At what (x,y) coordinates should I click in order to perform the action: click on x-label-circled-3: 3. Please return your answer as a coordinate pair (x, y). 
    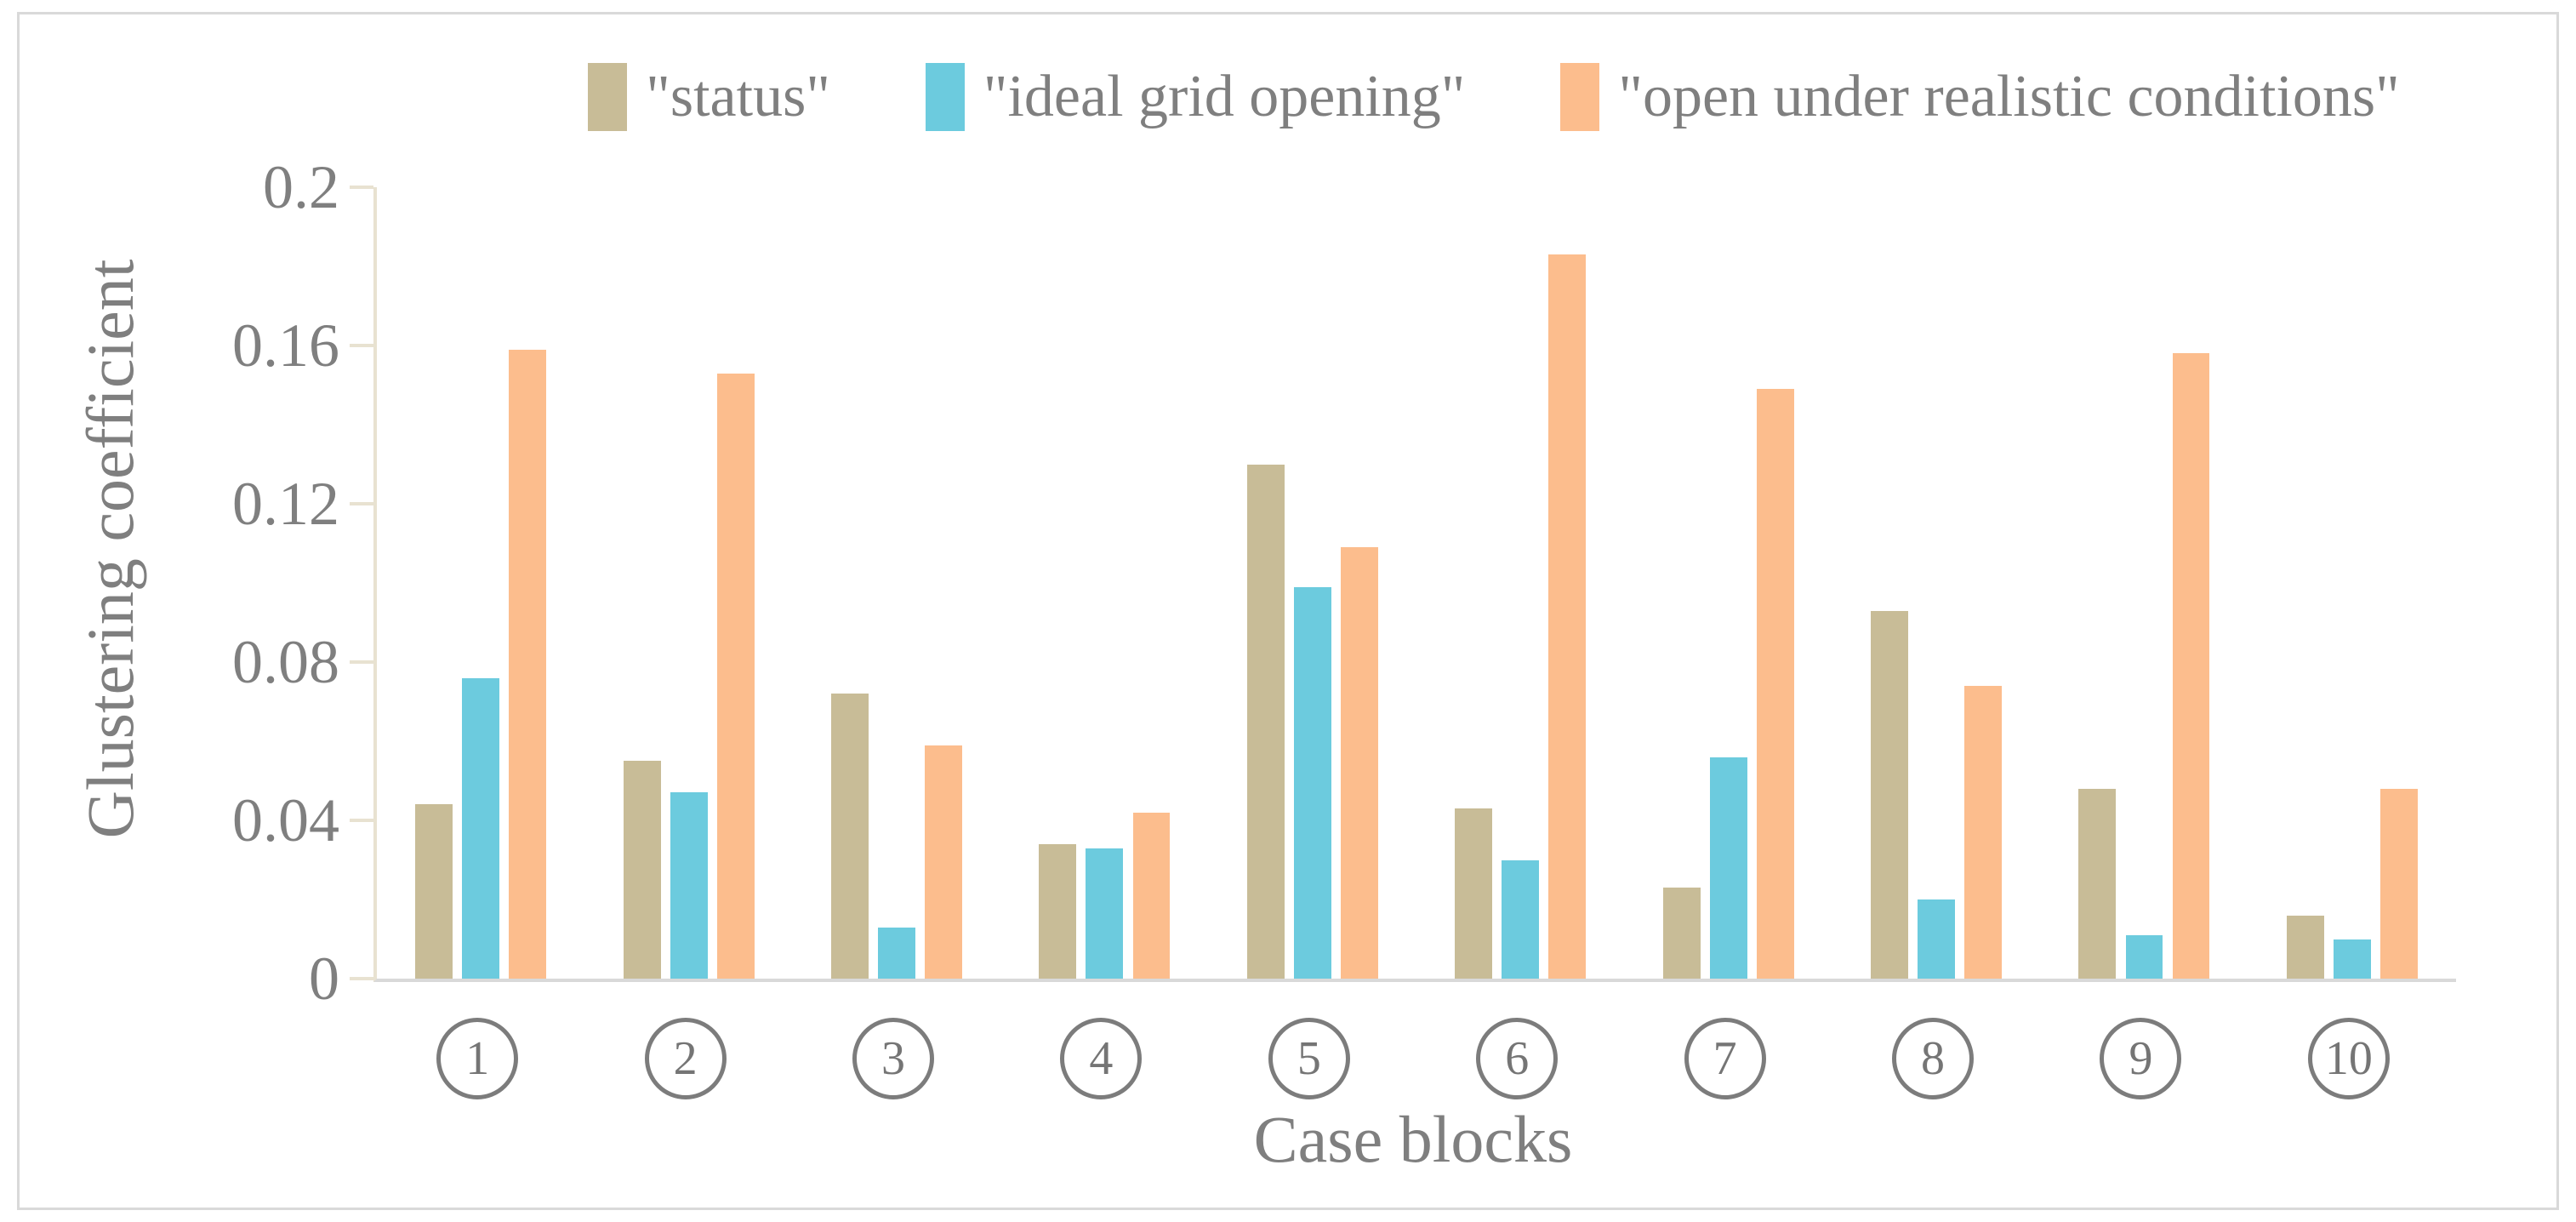
    Looking at the image, I should click on (893, 1058).